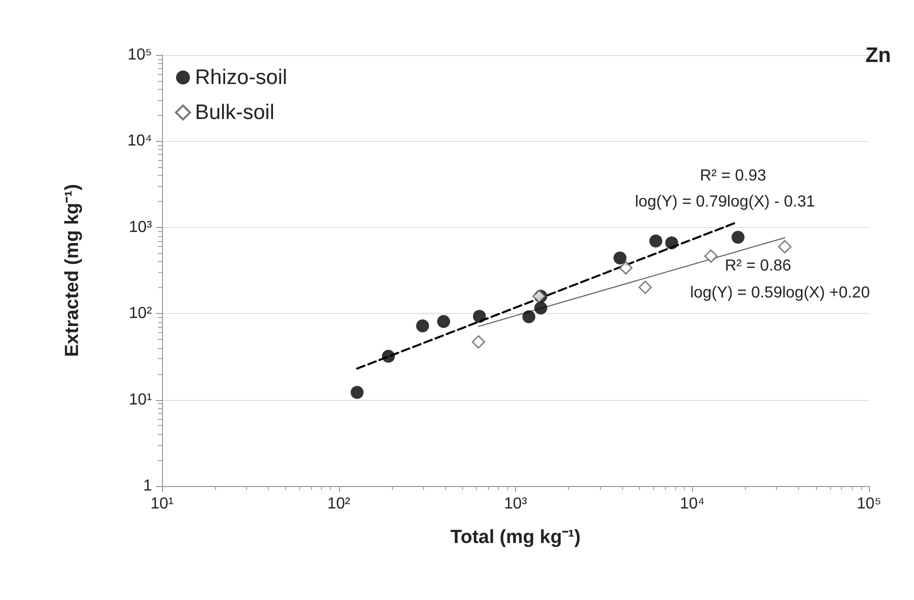 The width and height of the screenshot is (914, 600). I want to click on x-tick-label: 10⁴, so click(692, 504).